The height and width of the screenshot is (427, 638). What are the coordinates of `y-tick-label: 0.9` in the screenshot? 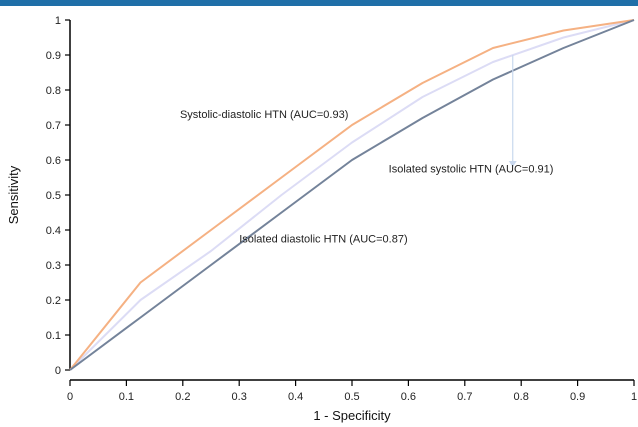 It's located at (53, 56).